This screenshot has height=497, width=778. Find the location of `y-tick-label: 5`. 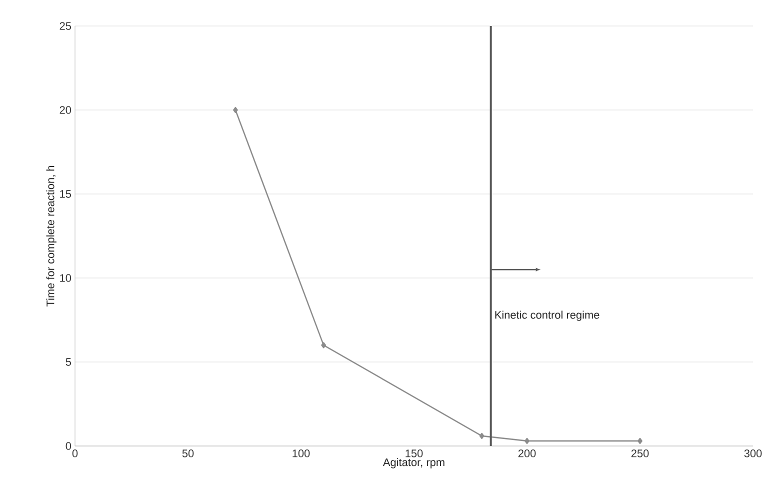

y-tick-label: 5 is located at coordinates (69, 362).